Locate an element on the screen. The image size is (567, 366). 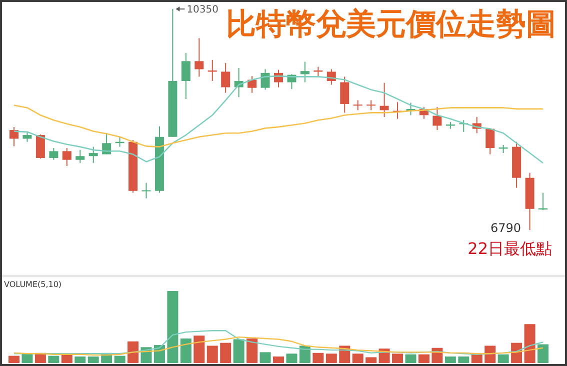
annotation: 6790 is located at coordinates (506, 228).